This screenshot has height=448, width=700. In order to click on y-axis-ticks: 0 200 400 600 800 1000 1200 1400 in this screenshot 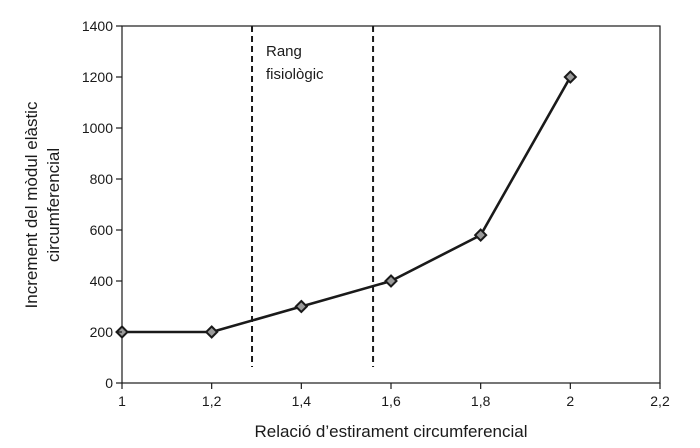, I will do `click(102, 204)`.